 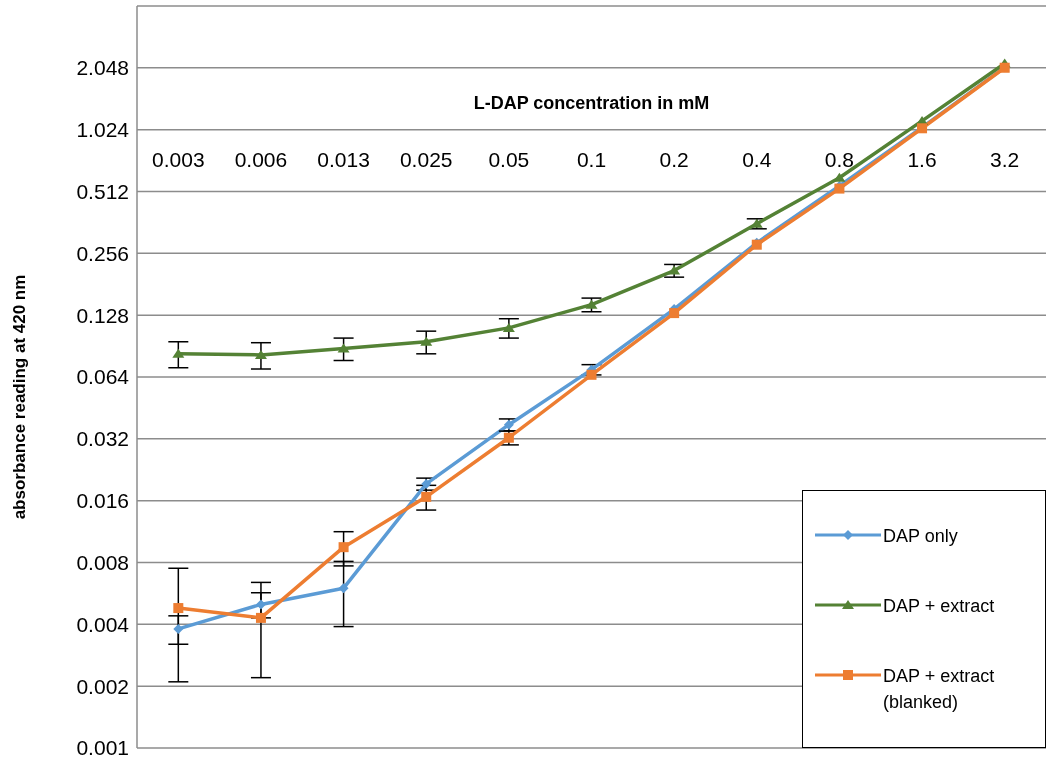 I want to click on y-tick-label: 0.002, so click(x=102, y=686).